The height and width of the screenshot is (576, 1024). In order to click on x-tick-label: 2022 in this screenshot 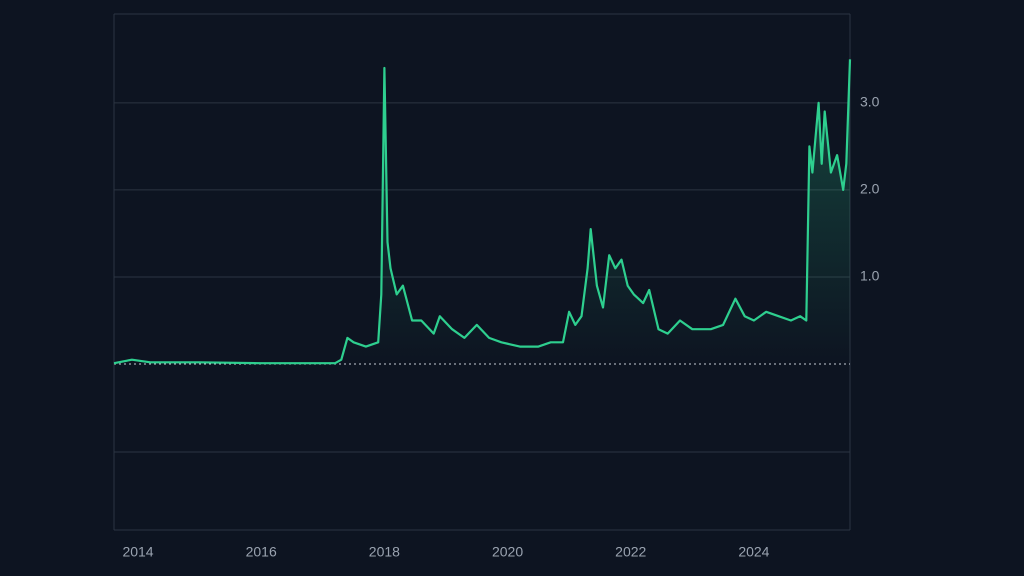, I will do `click(630, 552)`.